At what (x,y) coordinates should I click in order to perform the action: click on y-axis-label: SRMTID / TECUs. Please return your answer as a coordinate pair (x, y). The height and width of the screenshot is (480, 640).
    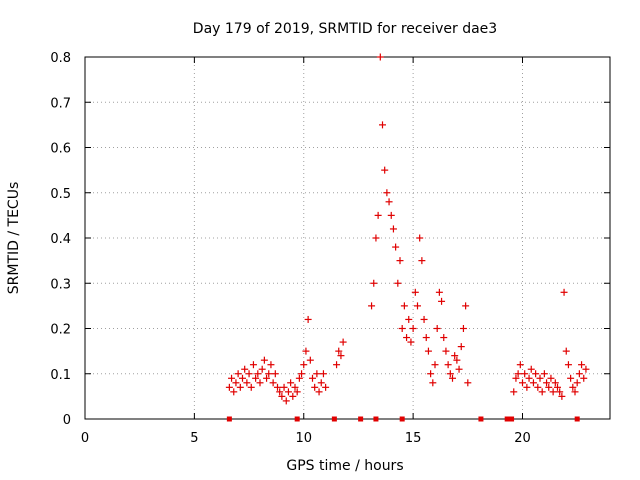
    Looking at the image, I should click on (14, 238).